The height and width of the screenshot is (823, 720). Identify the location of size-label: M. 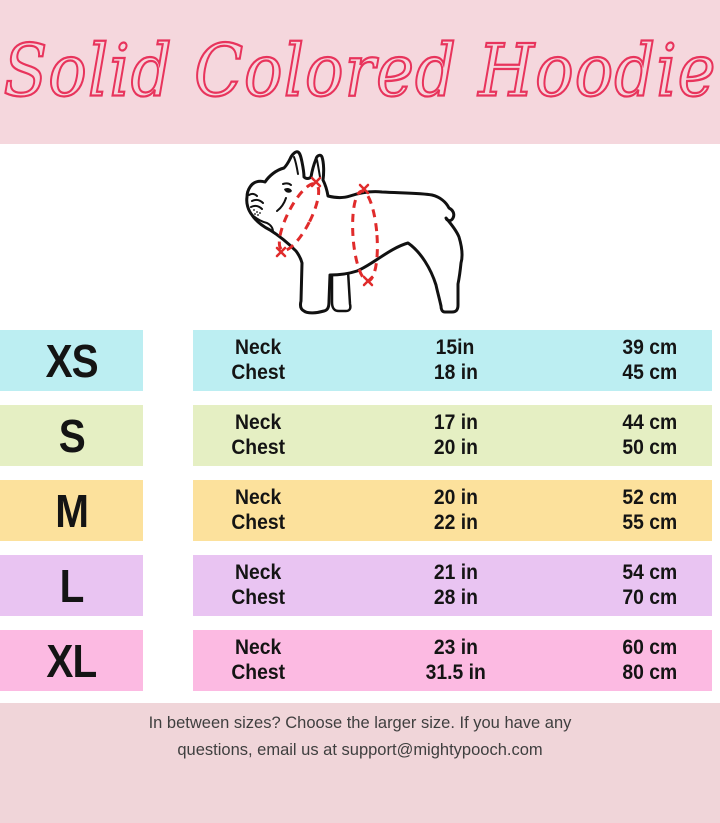
(72, 510).